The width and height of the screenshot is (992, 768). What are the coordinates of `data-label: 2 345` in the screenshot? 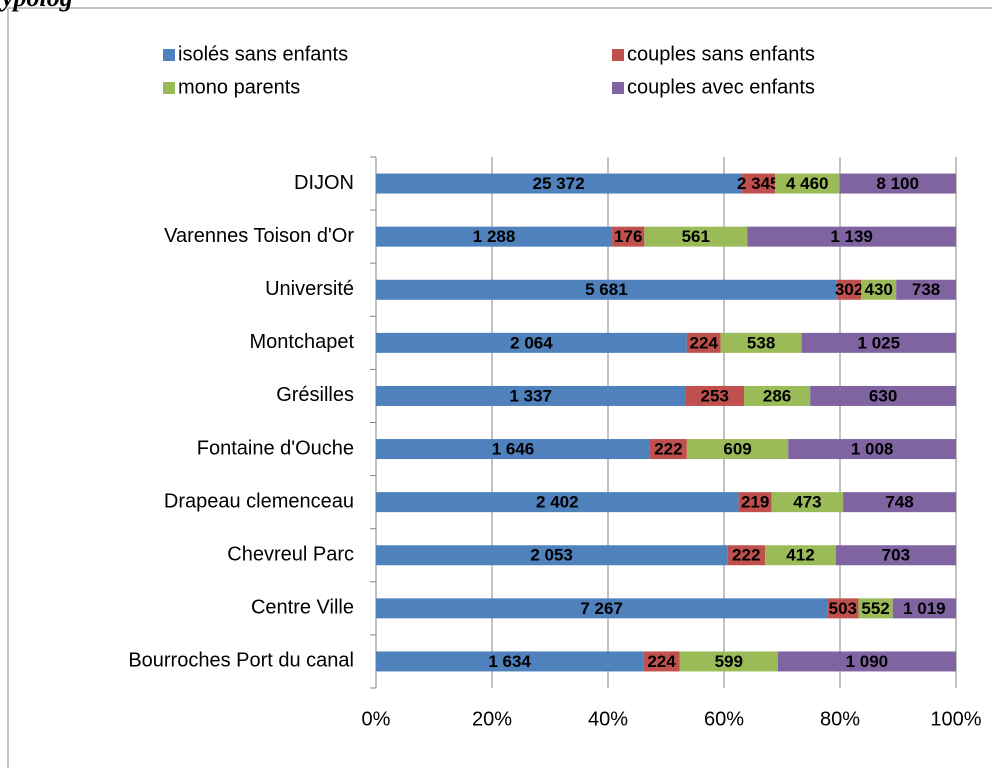 It's located at (758, 183).